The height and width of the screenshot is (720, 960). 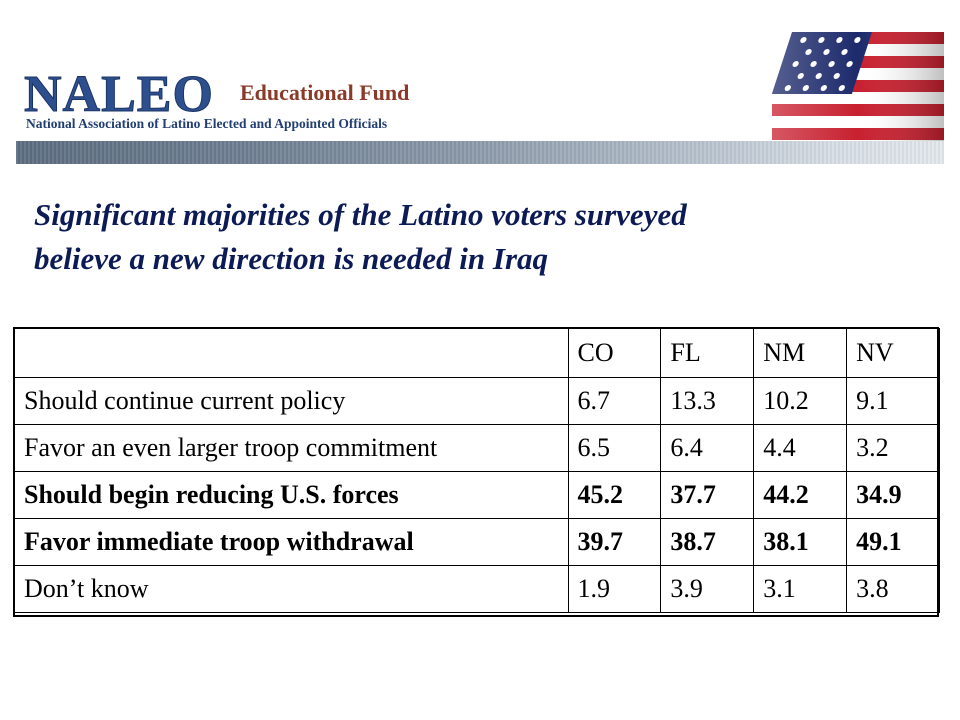 I want to click on table-cell: 13.3, so click(x=707, y=401).